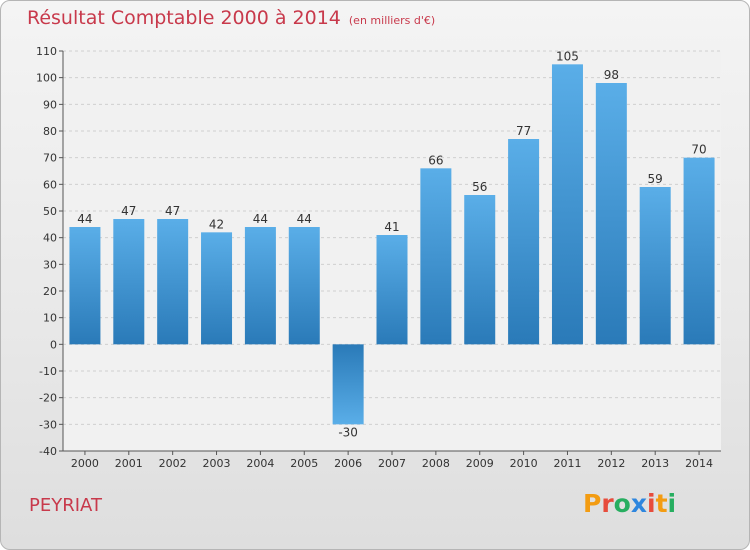 This screenshot has width=750, height=550. What do you see at coordinates (173, 463) in the screenshot?
I see `x-tick-label: 2002` at bounding box center [173, 463].